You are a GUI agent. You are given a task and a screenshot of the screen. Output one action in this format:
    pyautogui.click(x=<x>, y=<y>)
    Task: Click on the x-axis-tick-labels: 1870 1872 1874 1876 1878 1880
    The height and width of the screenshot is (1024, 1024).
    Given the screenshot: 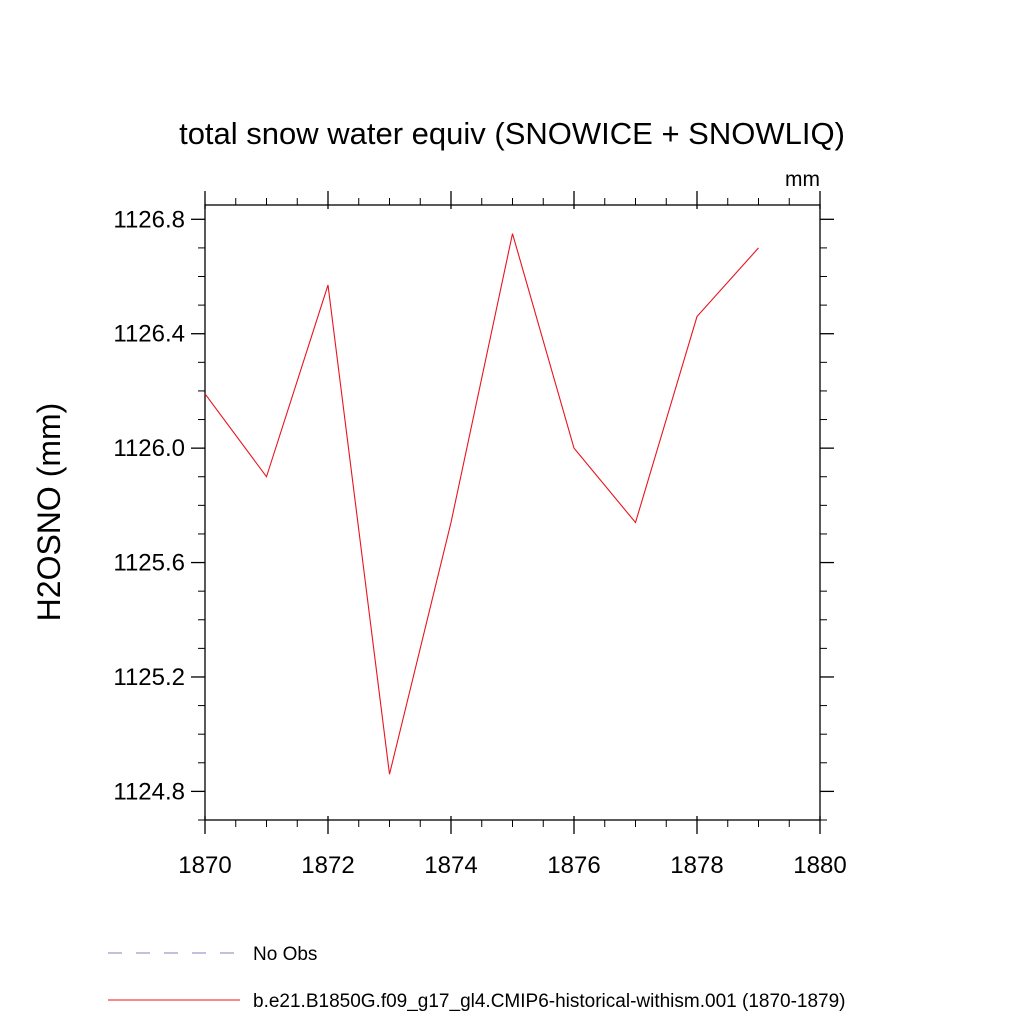 What is the action you would take?
    pyautogui.click(x=512, y=865)
    